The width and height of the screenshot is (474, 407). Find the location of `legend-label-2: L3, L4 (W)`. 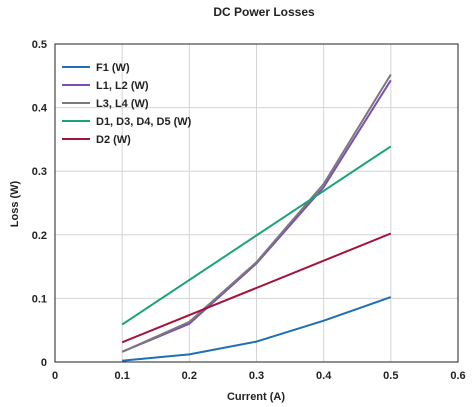

legend-label-2: L3, L4 (W) is located at coordinates (122, 104).